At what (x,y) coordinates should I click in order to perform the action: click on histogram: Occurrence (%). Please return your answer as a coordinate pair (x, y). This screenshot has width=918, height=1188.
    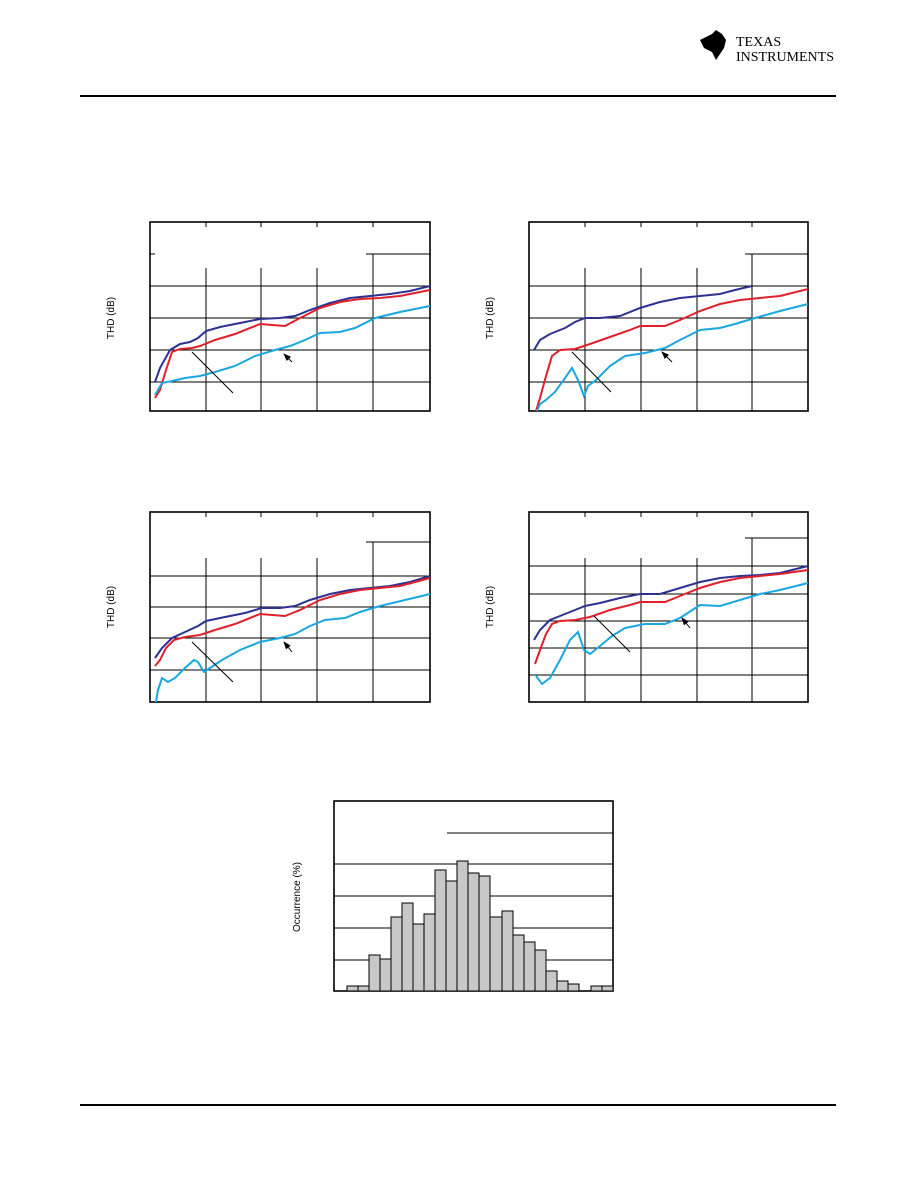
    Looking at the image, I should click on (453, 896).